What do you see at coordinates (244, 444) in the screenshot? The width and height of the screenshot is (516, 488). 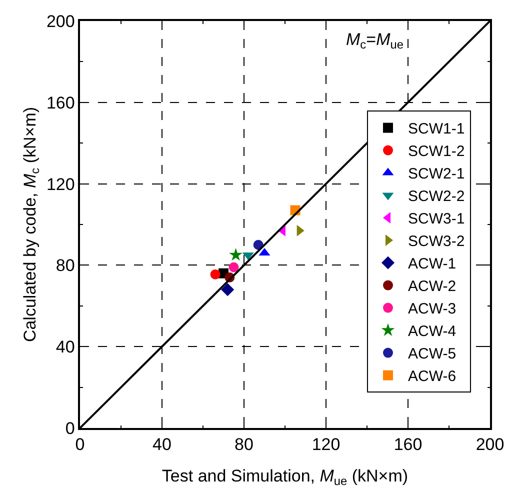 I see `x-tick-label: 80` at bounding box center [244, 444].